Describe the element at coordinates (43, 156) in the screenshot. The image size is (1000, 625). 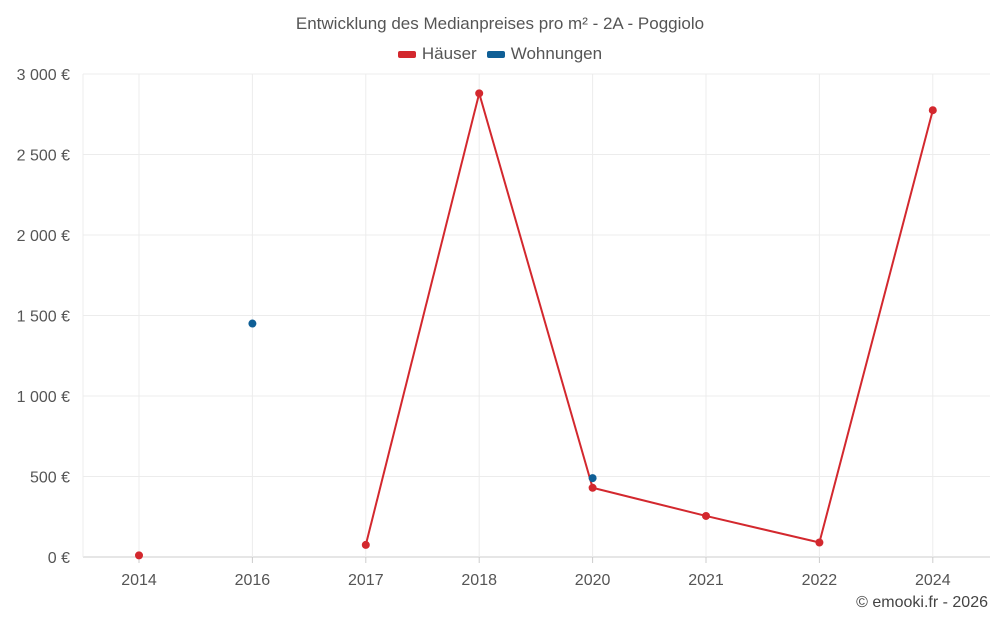
I see `y-tick-label: 2 500 €` at that location.